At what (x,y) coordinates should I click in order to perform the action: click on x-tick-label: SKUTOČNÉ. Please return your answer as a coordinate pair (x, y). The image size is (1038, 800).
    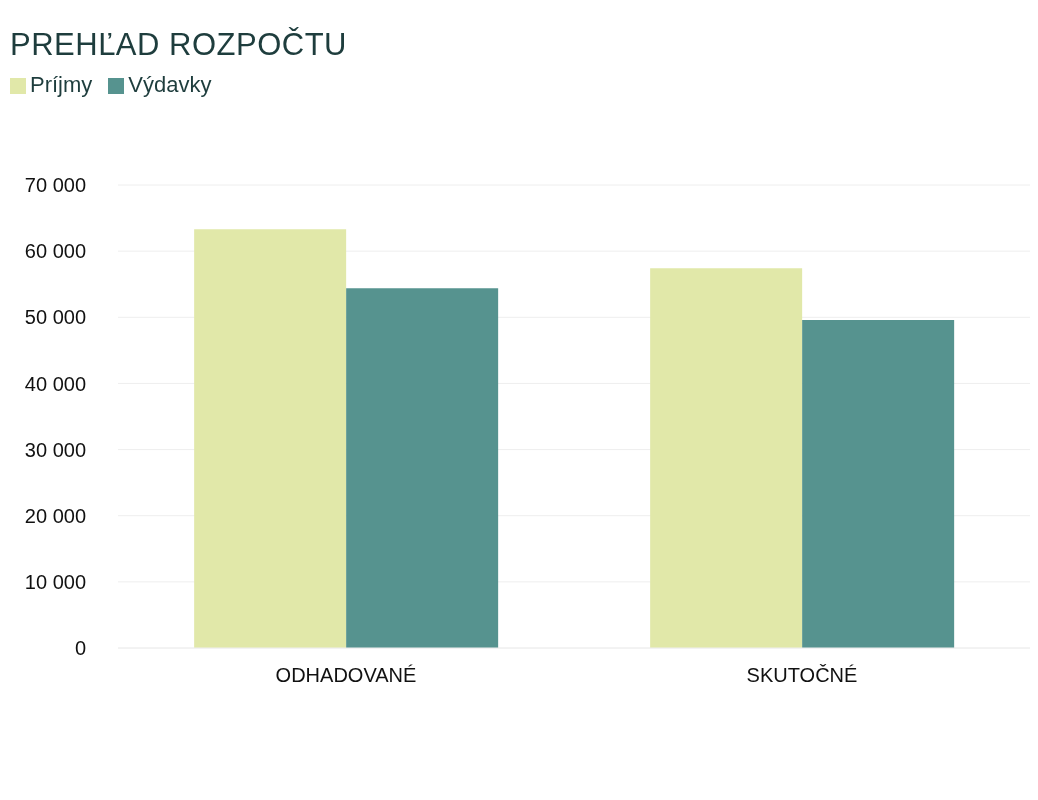
    Looking at the image, I should click on (802, 675).